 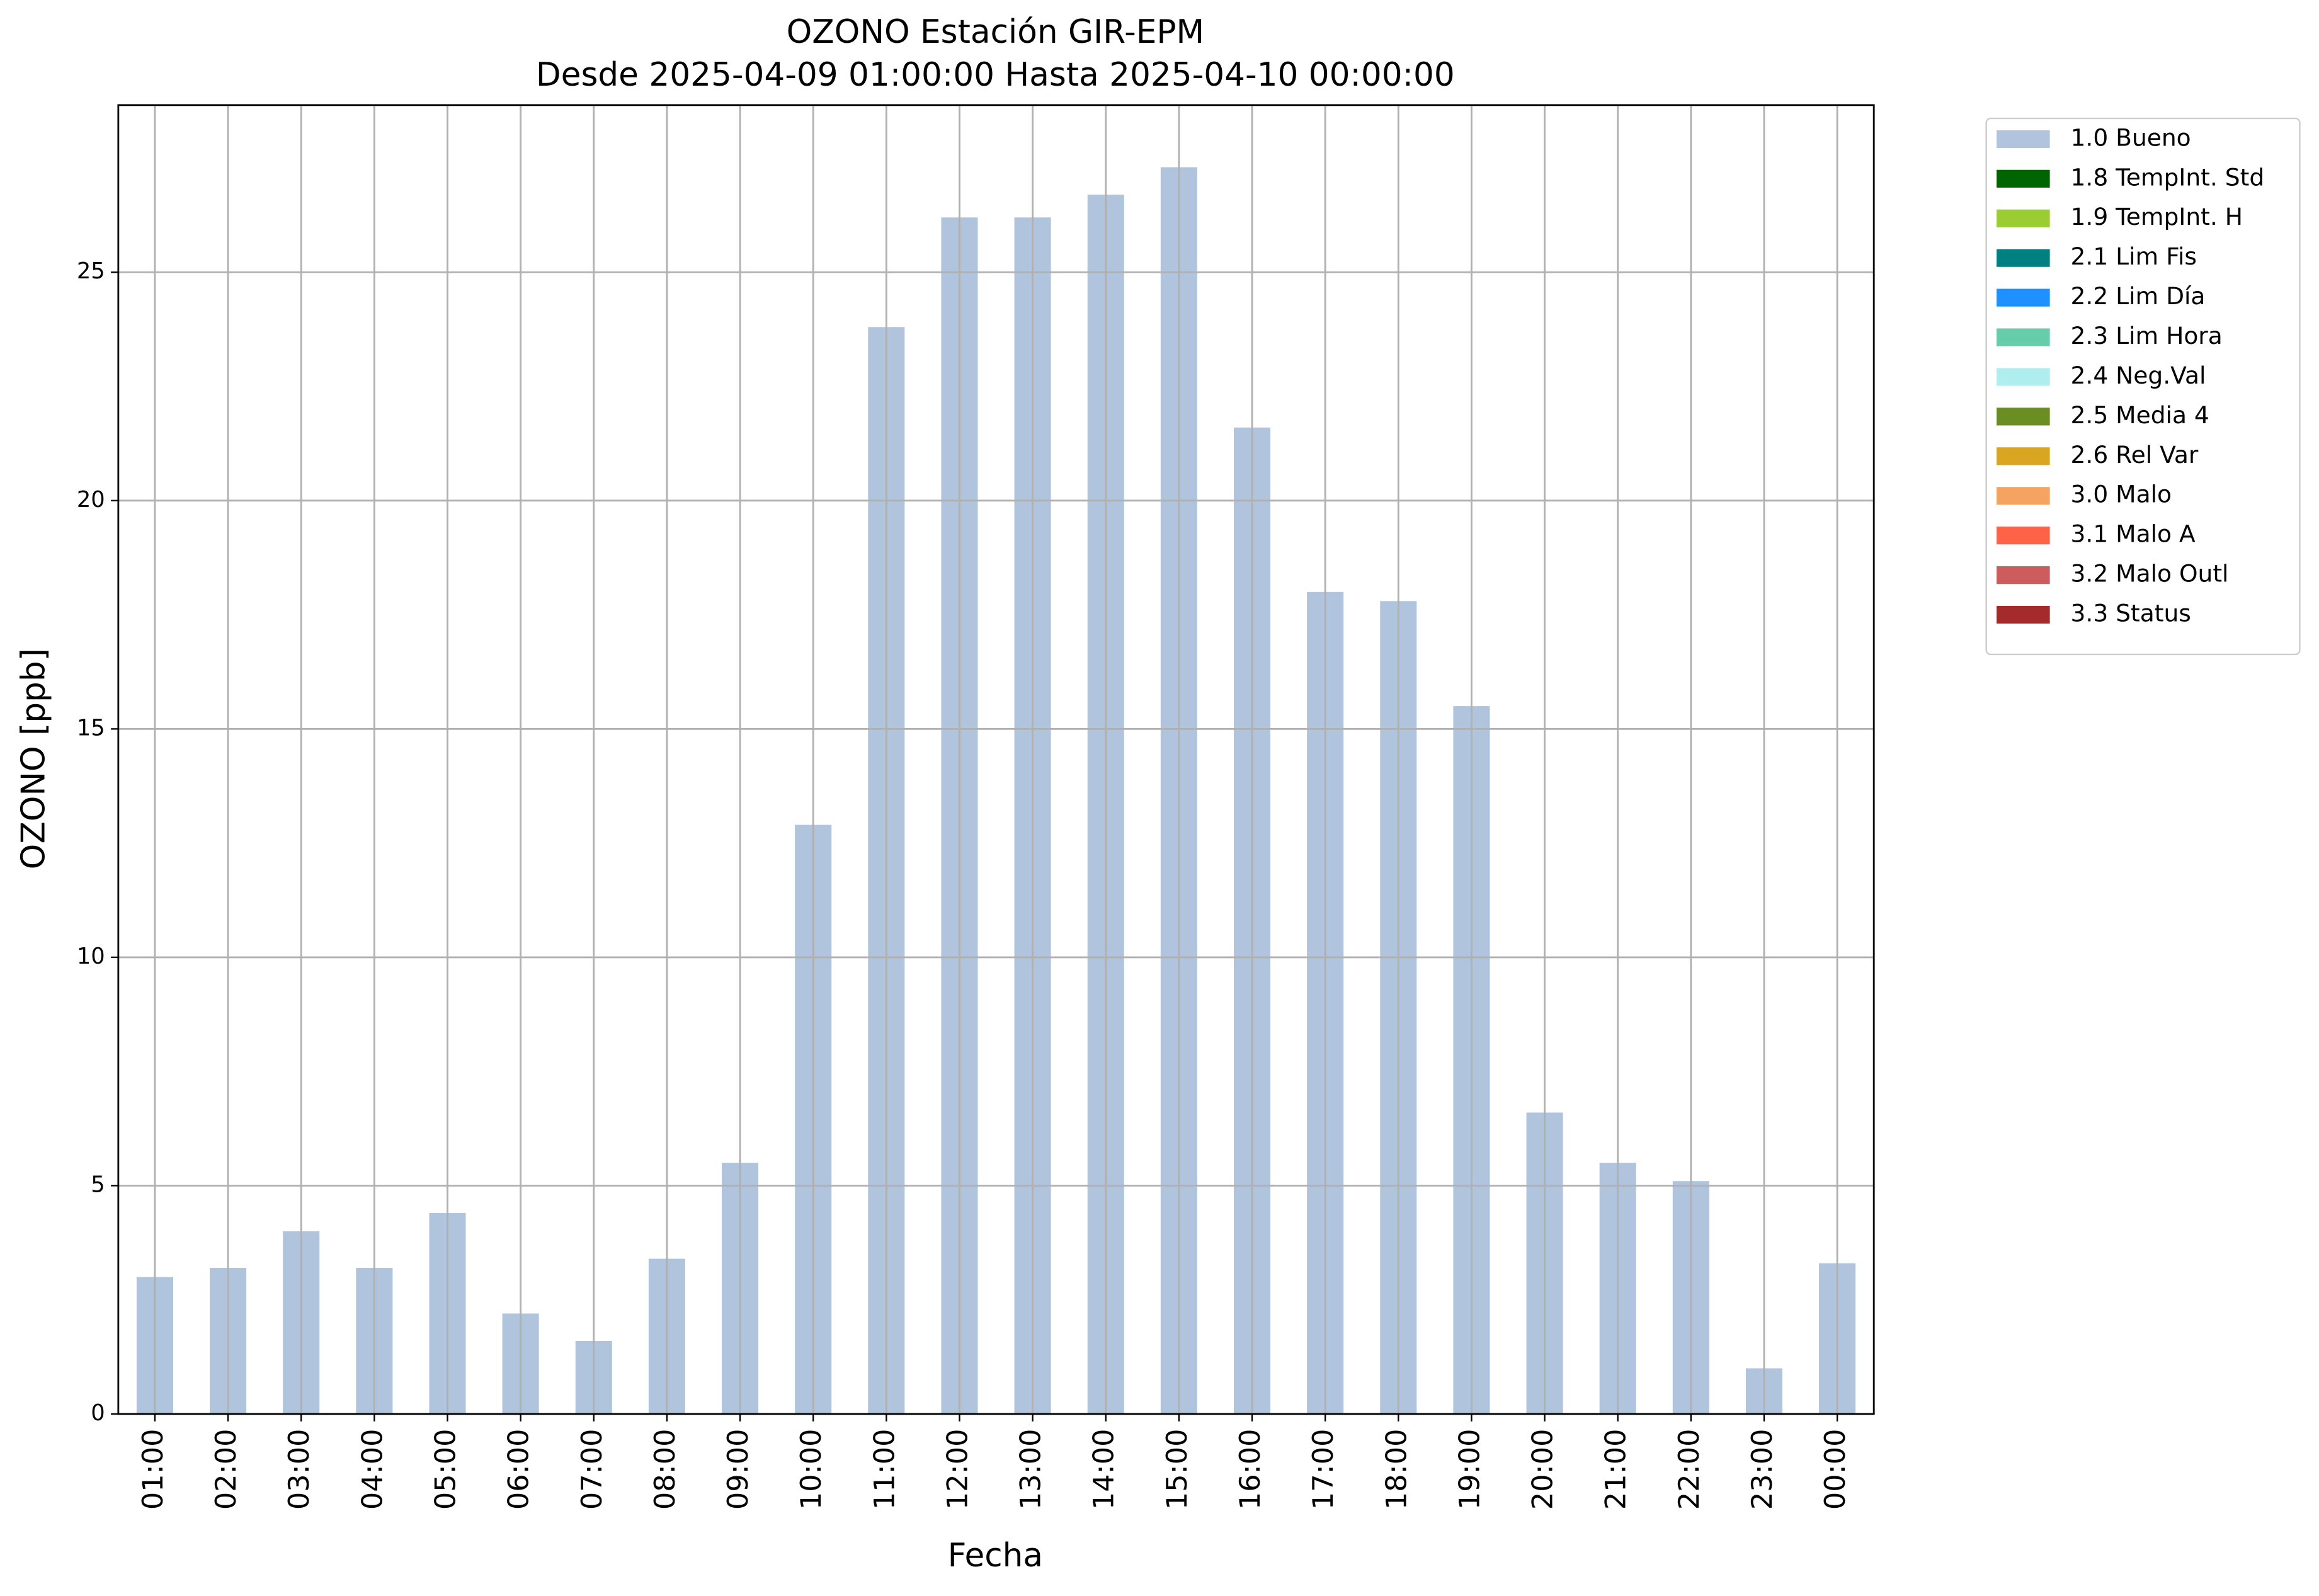 I want to click on x-tick-label: 07:00, so click(x=592, y=1469).